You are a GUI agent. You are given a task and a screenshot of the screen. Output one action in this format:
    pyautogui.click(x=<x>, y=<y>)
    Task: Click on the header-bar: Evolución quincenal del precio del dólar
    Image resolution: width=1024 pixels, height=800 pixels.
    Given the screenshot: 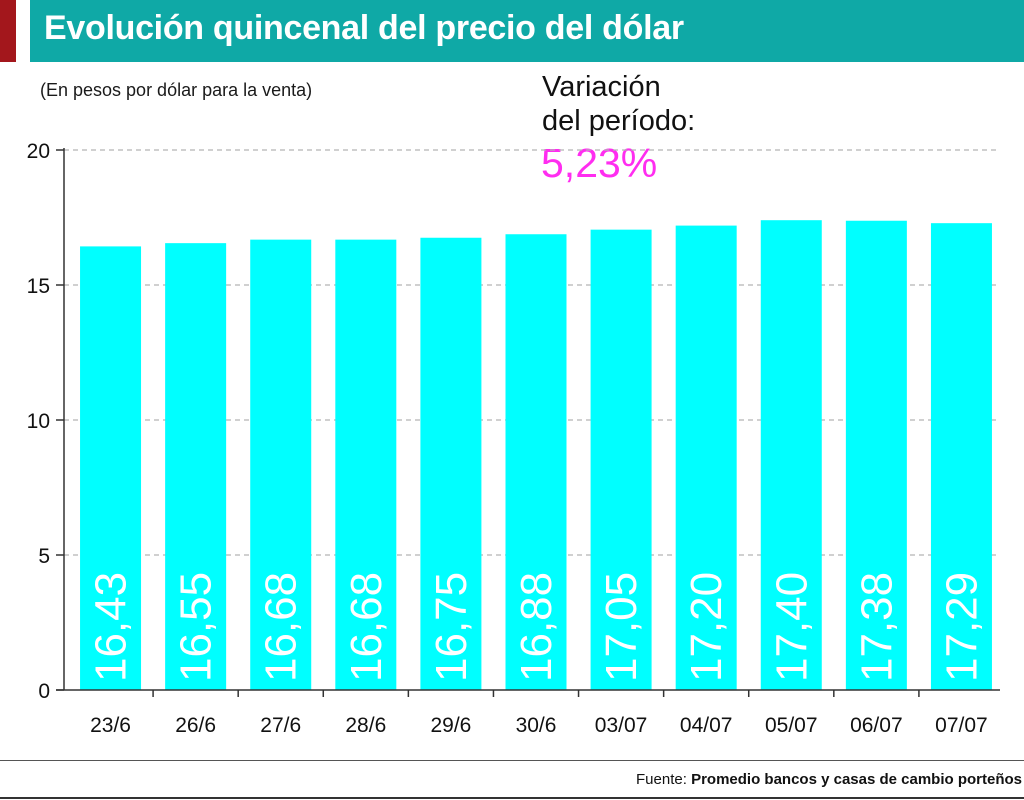 What is the action you would take?
    pyautogui.click(x=512, y=31)
    